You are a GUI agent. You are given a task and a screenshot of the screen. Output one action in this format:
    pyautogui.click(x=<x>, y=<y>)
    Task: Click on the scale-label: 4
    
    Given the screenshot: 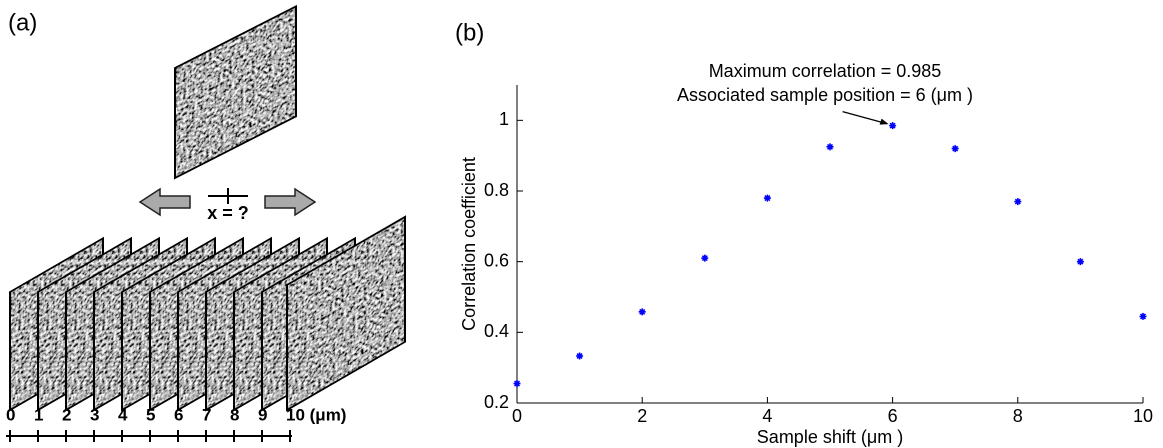 What is the action you would take?
    pyautogui.click(x=123, y=414)
    